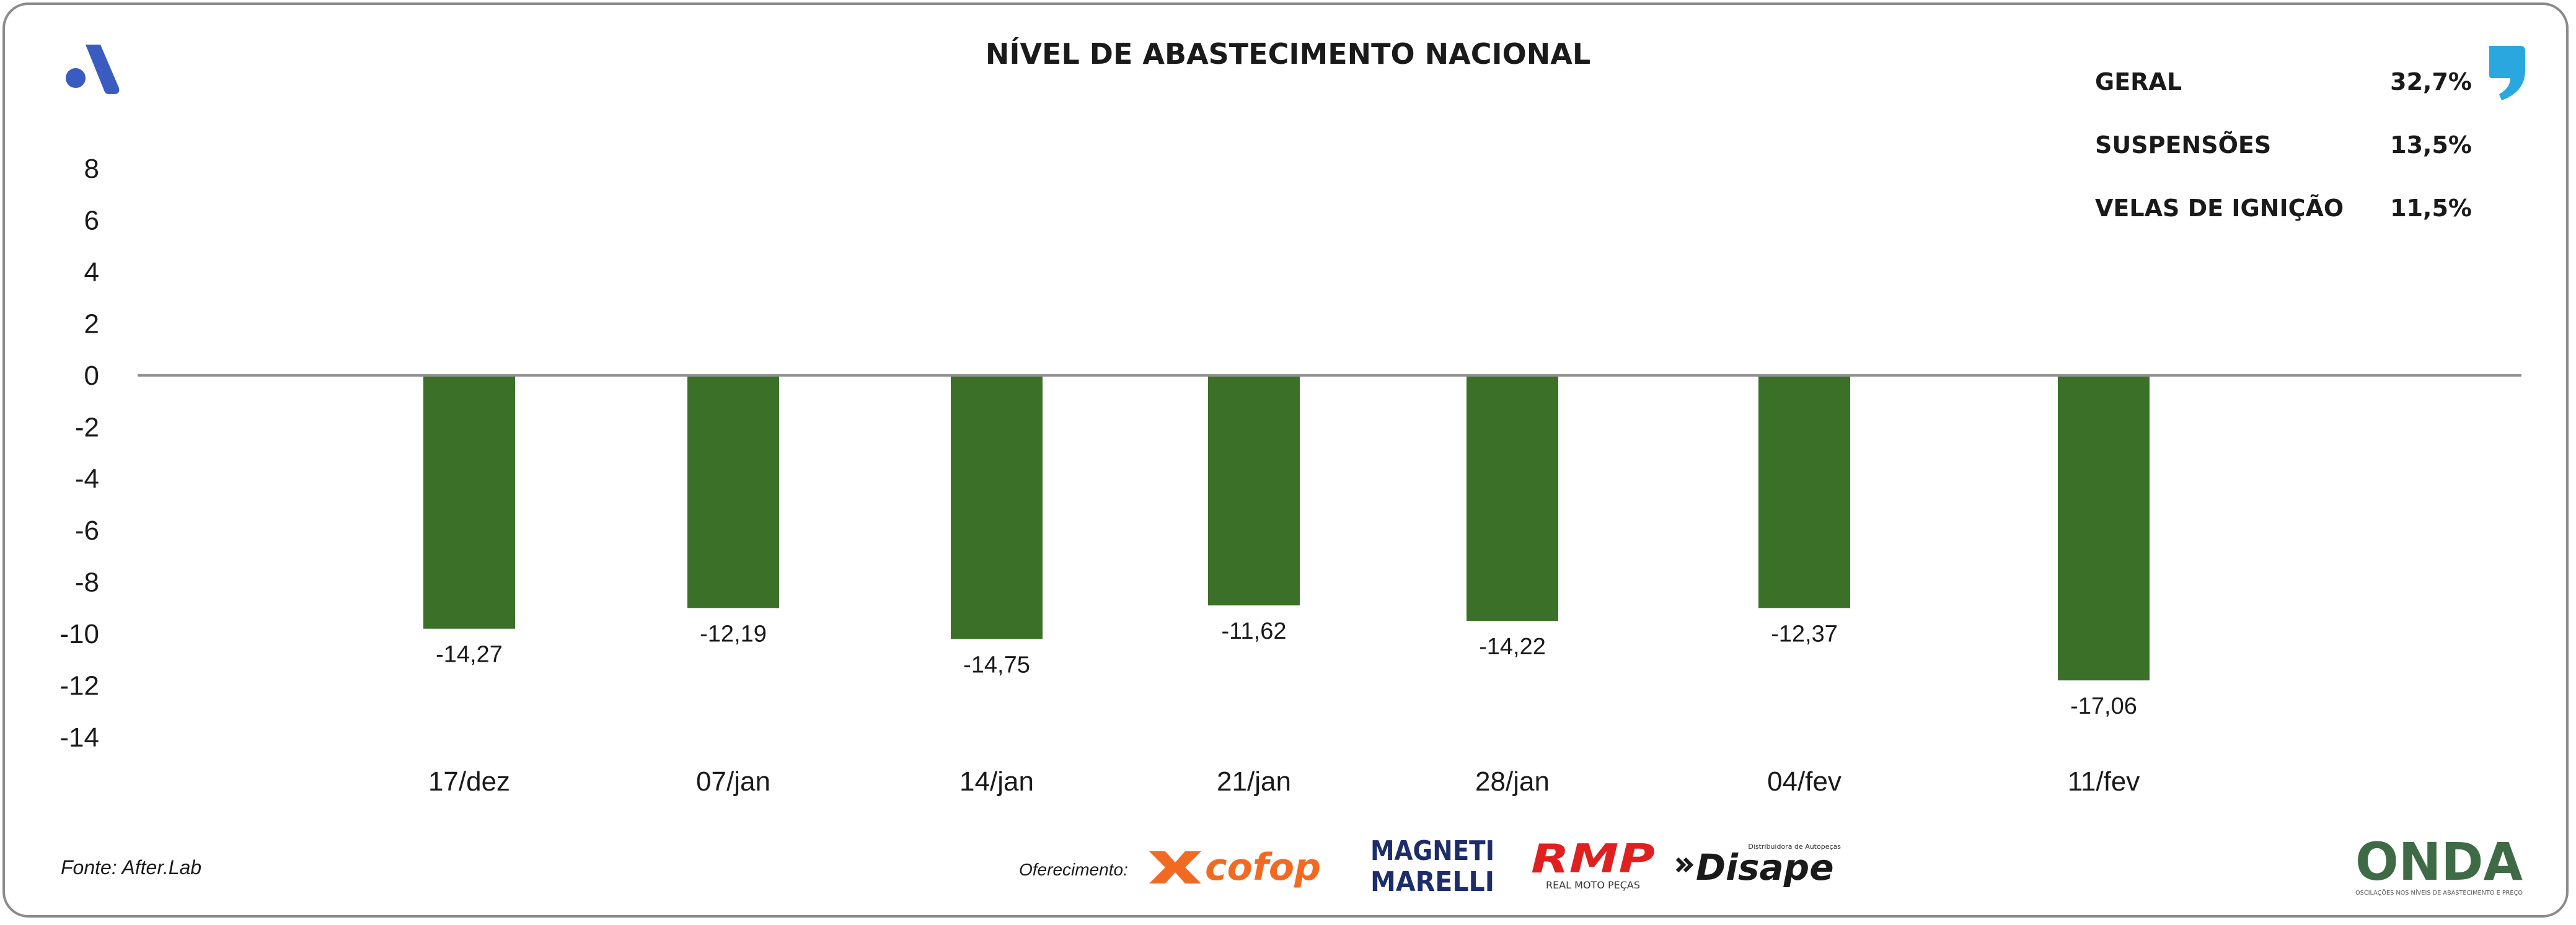 This screenshot has height=925, width=2576. What do you see at coordinates (2431, 81) in the screenshot?
I see `summary-value: 32,7%` at bounding box center [2431, 81].